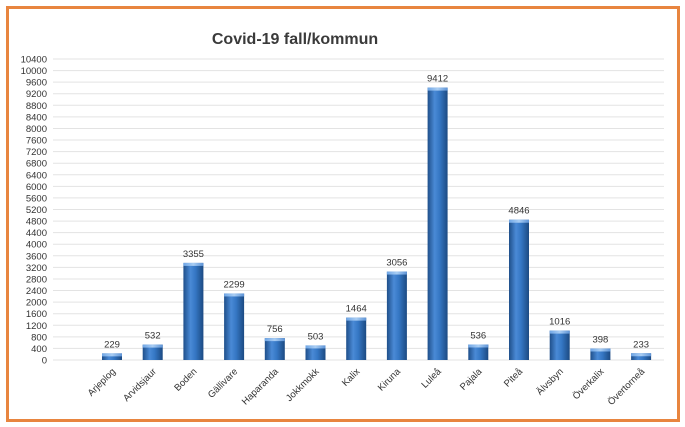 This screenshot has width=685, height=427. Describe the element at coordinates (432, 378) in the screenshot. I see `x-tick-label: Luleå` at that location.